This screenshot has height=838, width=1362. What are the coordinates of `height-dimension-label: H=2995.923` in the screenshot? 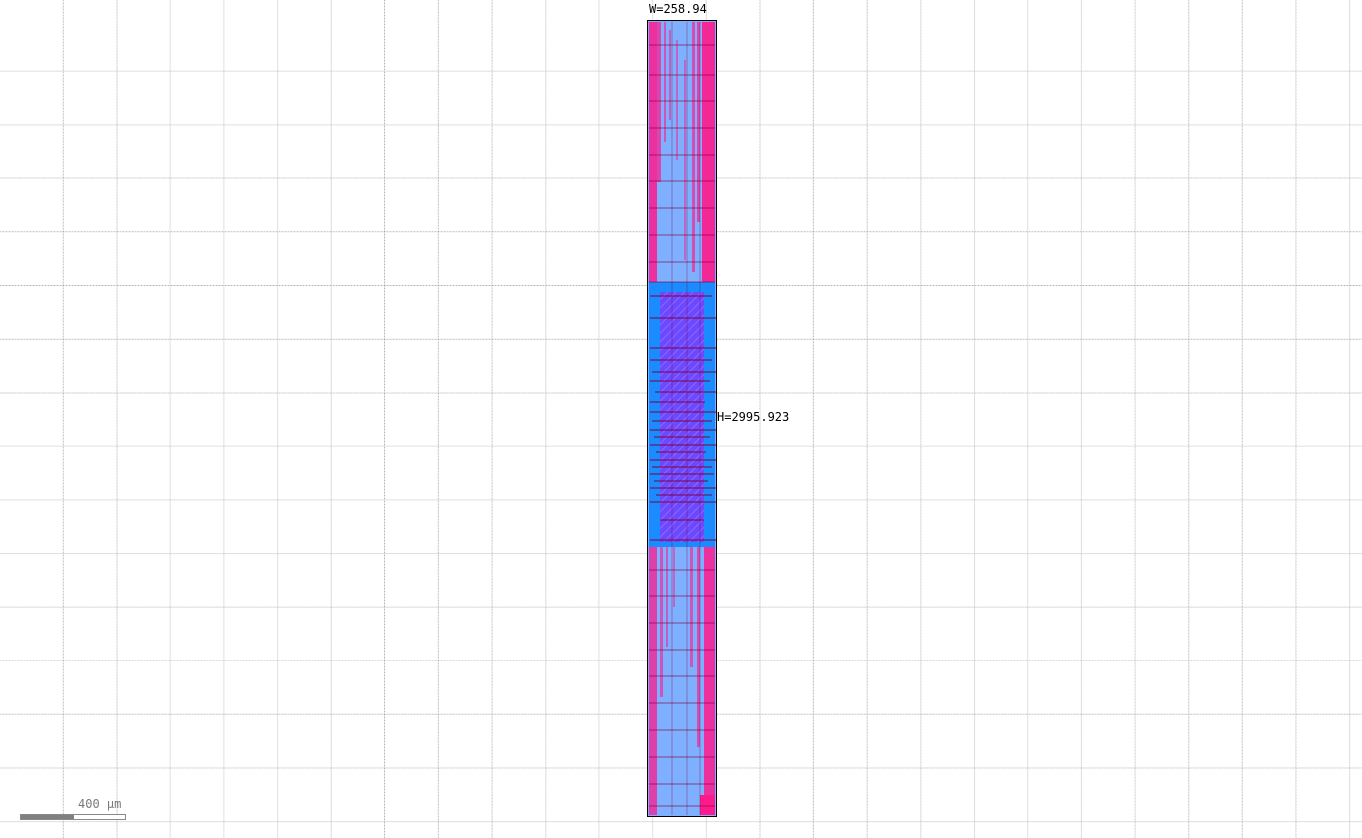 It's located at (753, 417).